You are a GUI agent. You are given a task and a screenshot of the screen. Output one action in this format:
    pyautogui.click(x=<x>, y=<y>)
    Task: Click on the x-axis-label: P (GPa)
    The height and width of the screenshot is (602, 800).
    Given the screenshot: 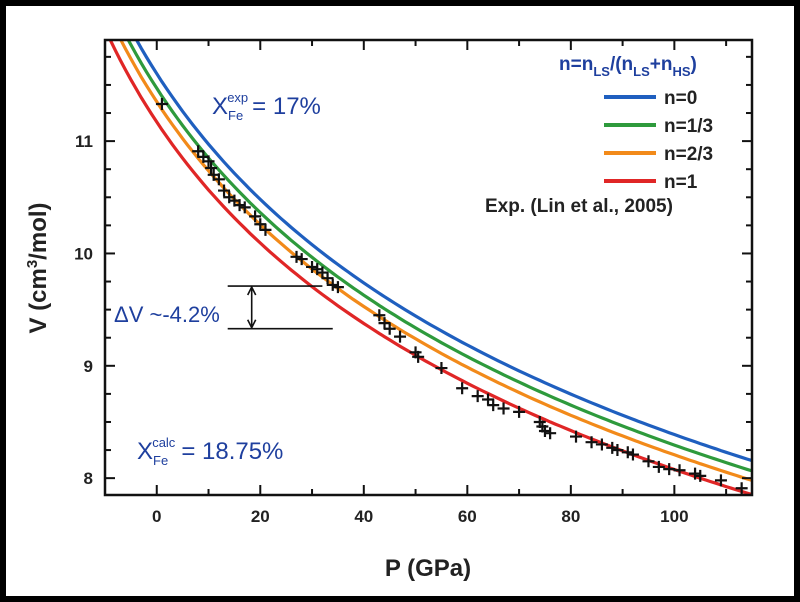 What is the action you would take?
    pyautogui.click(x=428, y=568)
    